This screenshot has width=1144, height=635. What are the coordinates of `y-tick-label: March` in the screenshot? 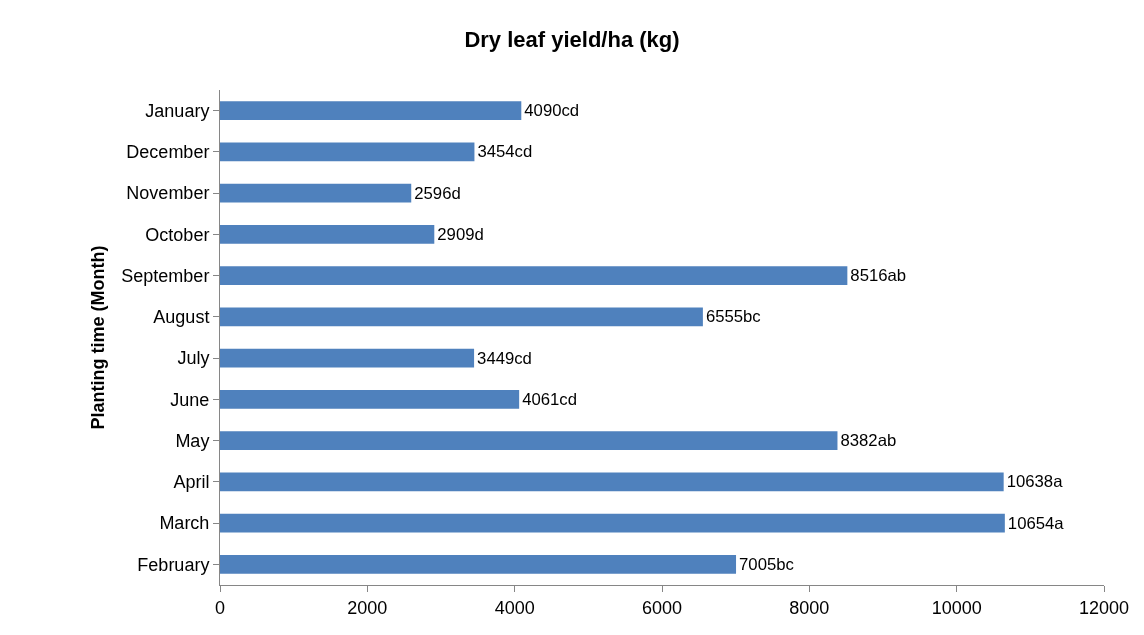 It's located at (184, 523).